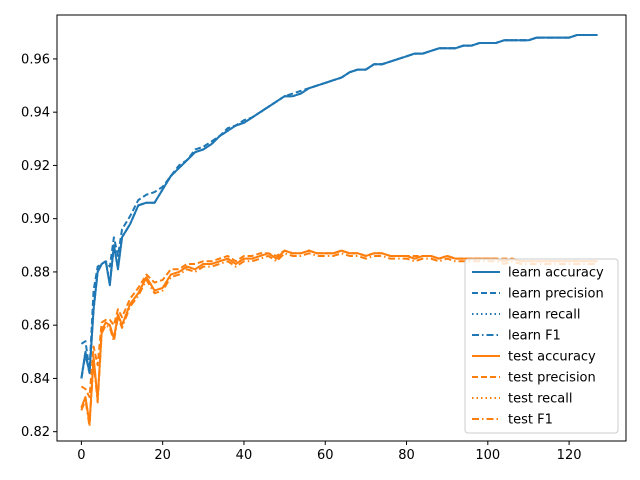  Describe the element at coordinates (35, 166) in the screenshot. I see `y-tick-label: 0.92` at that location.